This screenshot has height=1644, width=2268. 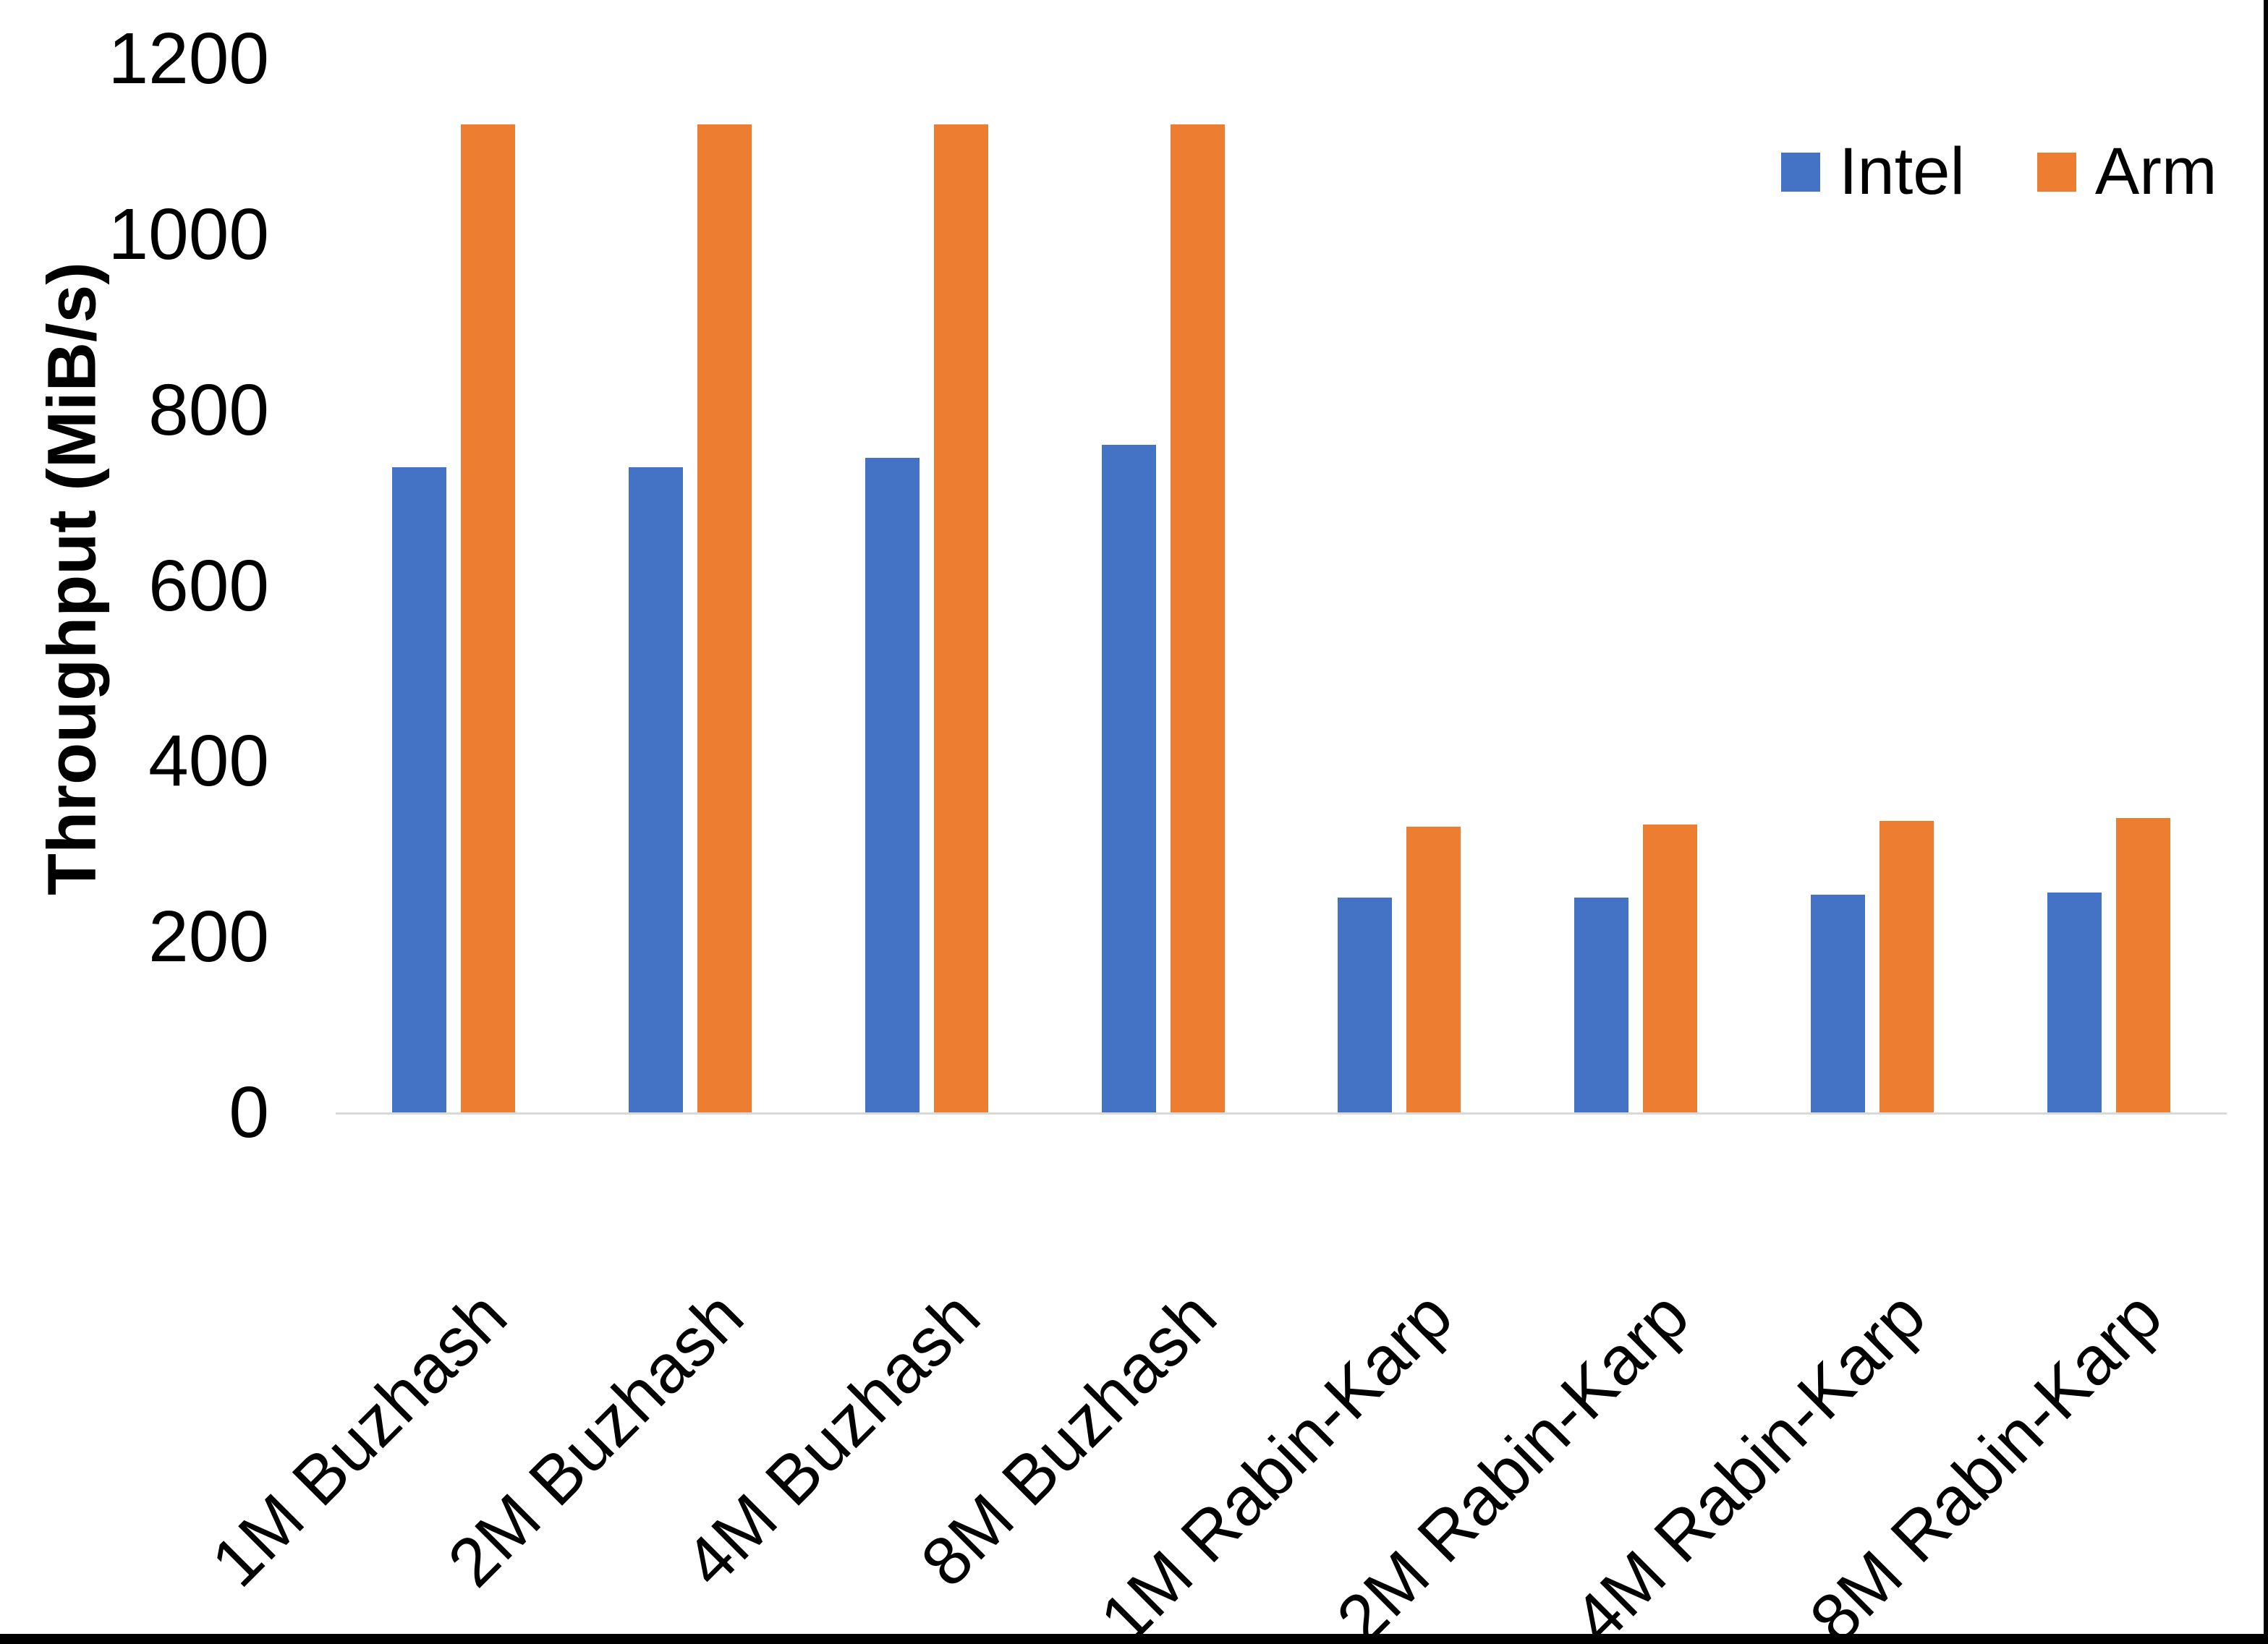 I want to click on bar-intel-1m-rabin-karp, so click(x=1365, y=1005).